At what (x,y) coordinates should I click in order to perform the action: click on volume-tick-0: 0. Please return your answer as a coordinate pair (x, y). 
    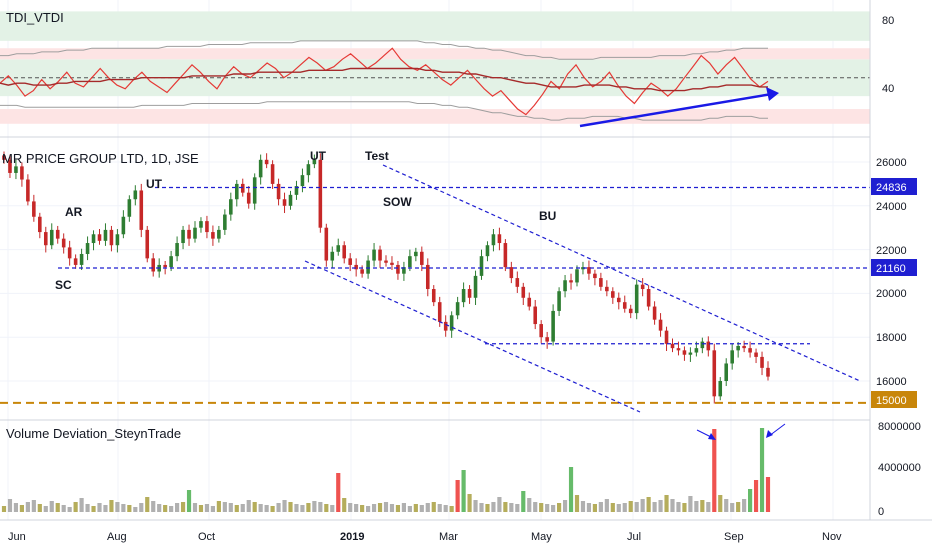
    Looking at the image, I should click on (881, 512).